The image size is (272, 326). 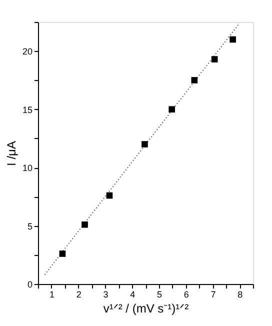 What do you see at coordinates (79, 295) in the screenshot?
I see `x-tick-label: 2` at bounding box center [79, 295].